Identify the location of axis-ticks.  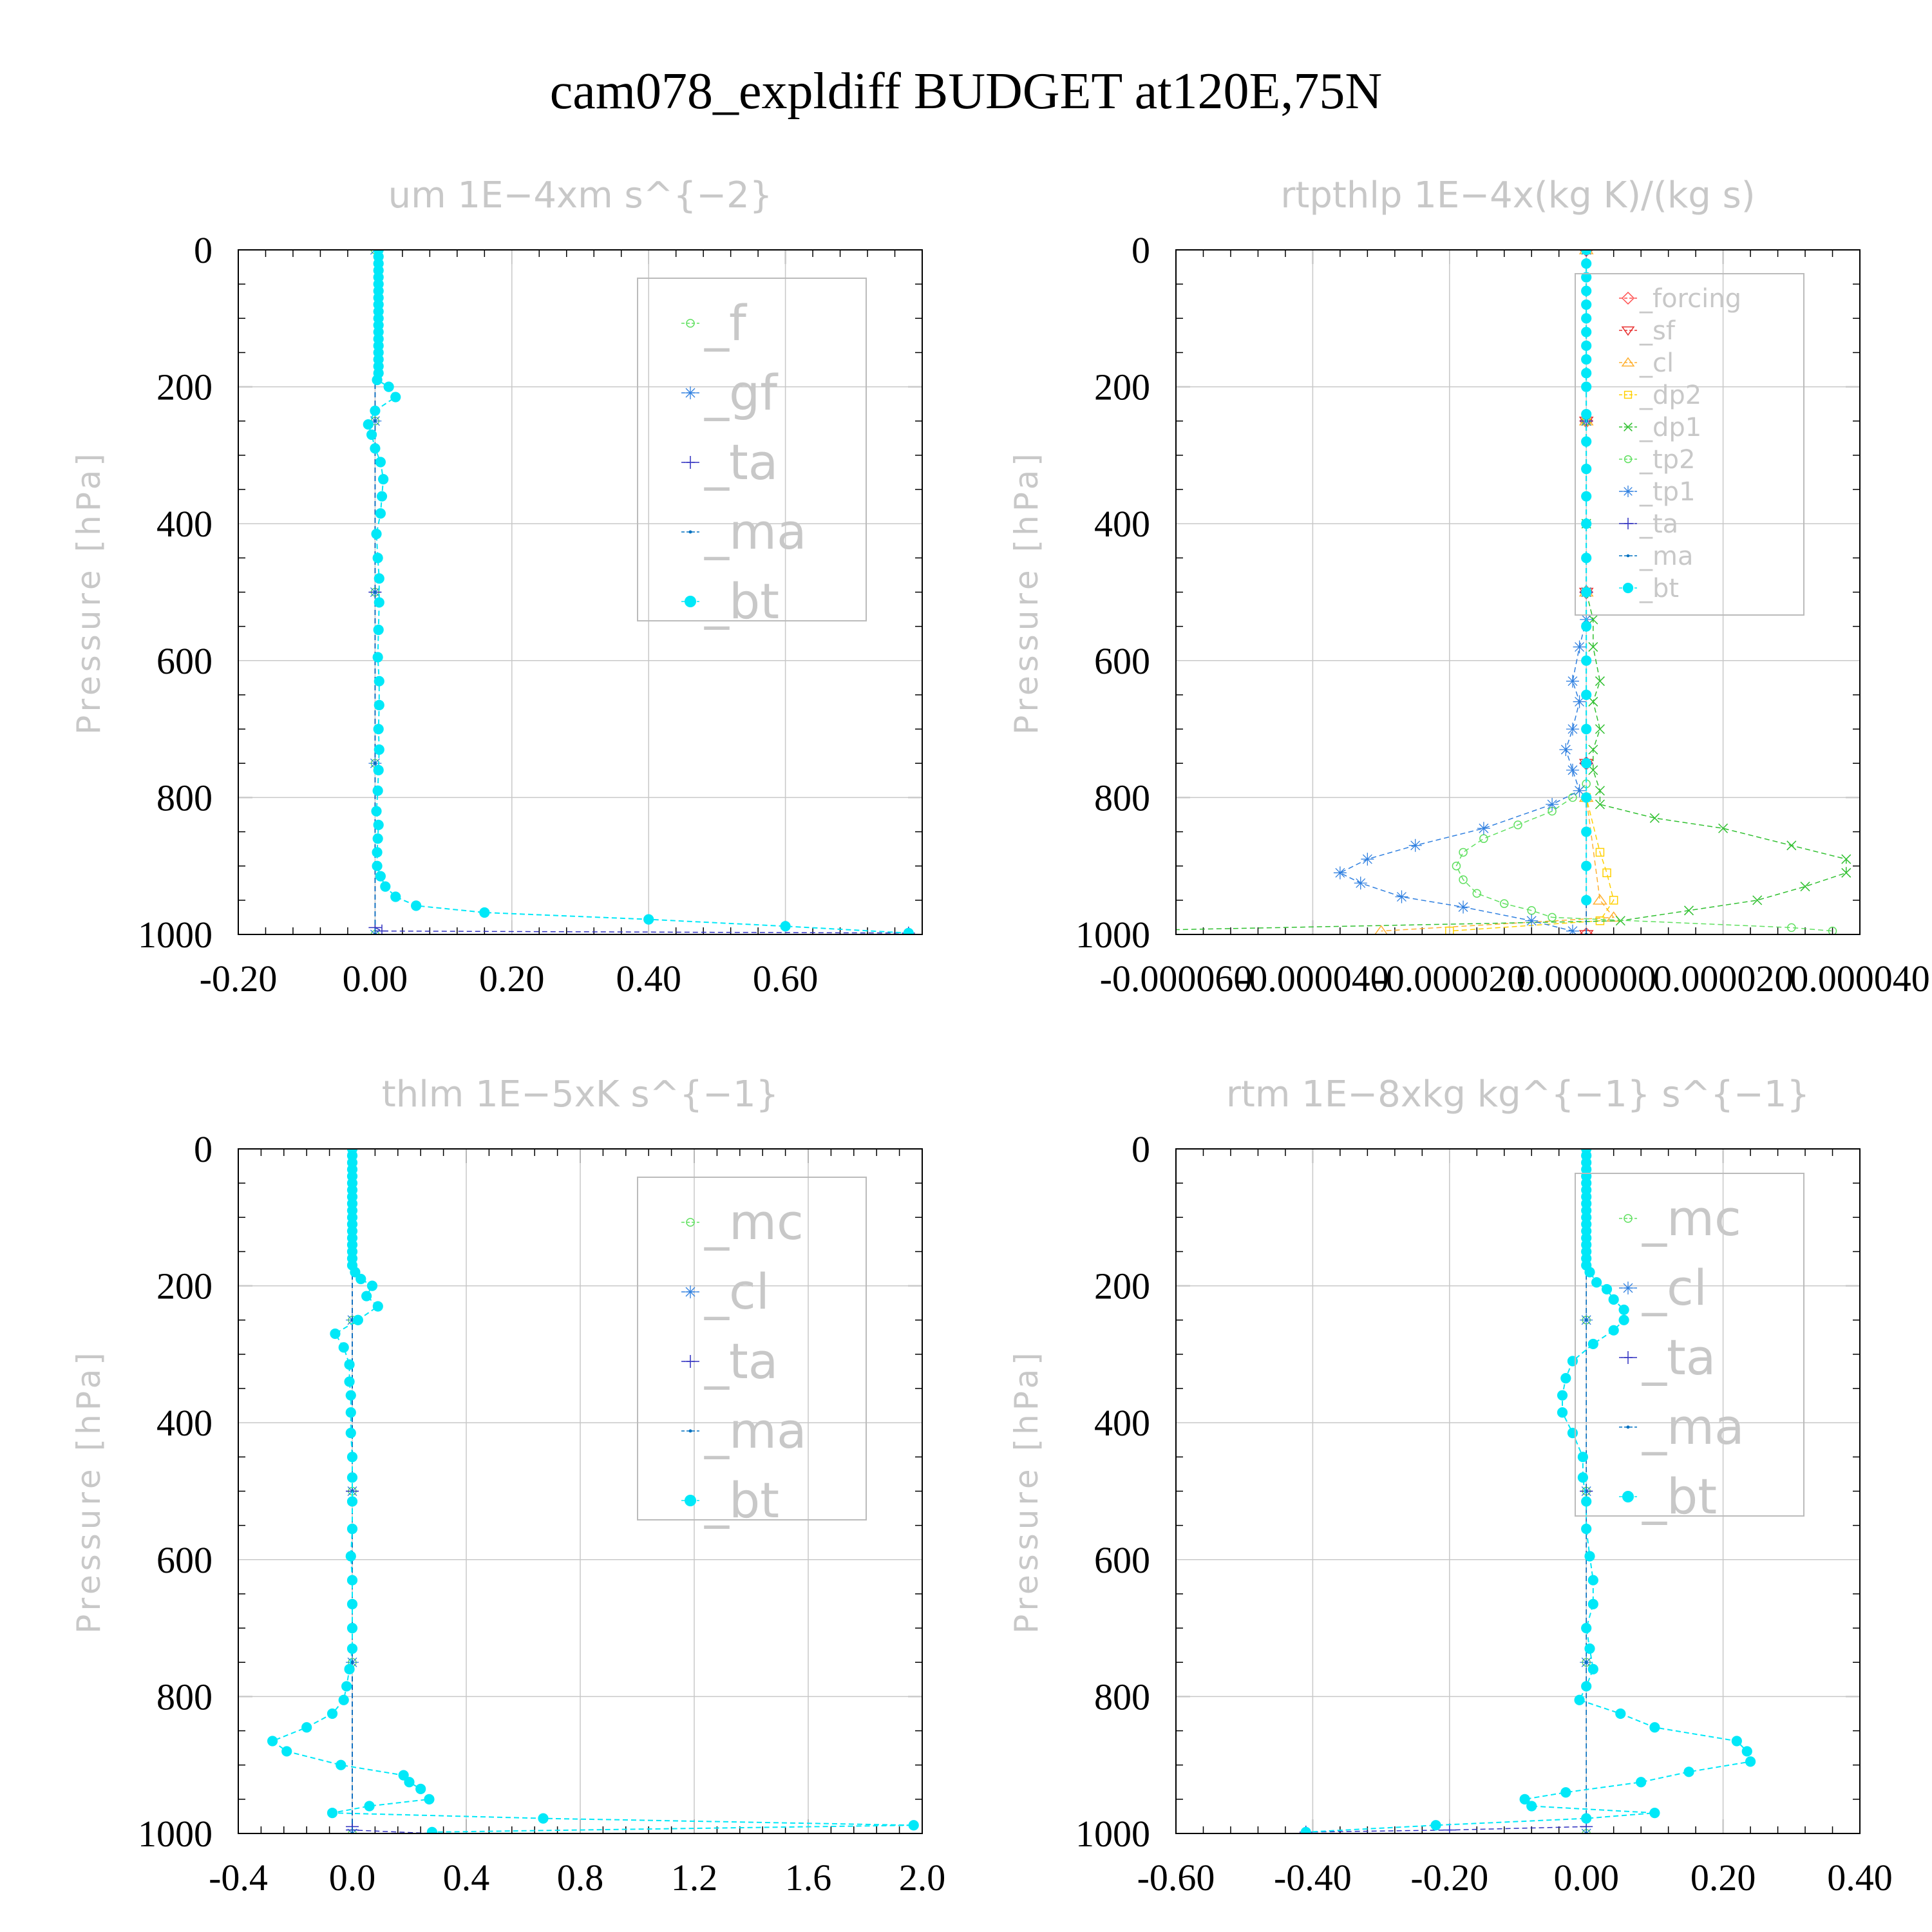
(1518, 592).